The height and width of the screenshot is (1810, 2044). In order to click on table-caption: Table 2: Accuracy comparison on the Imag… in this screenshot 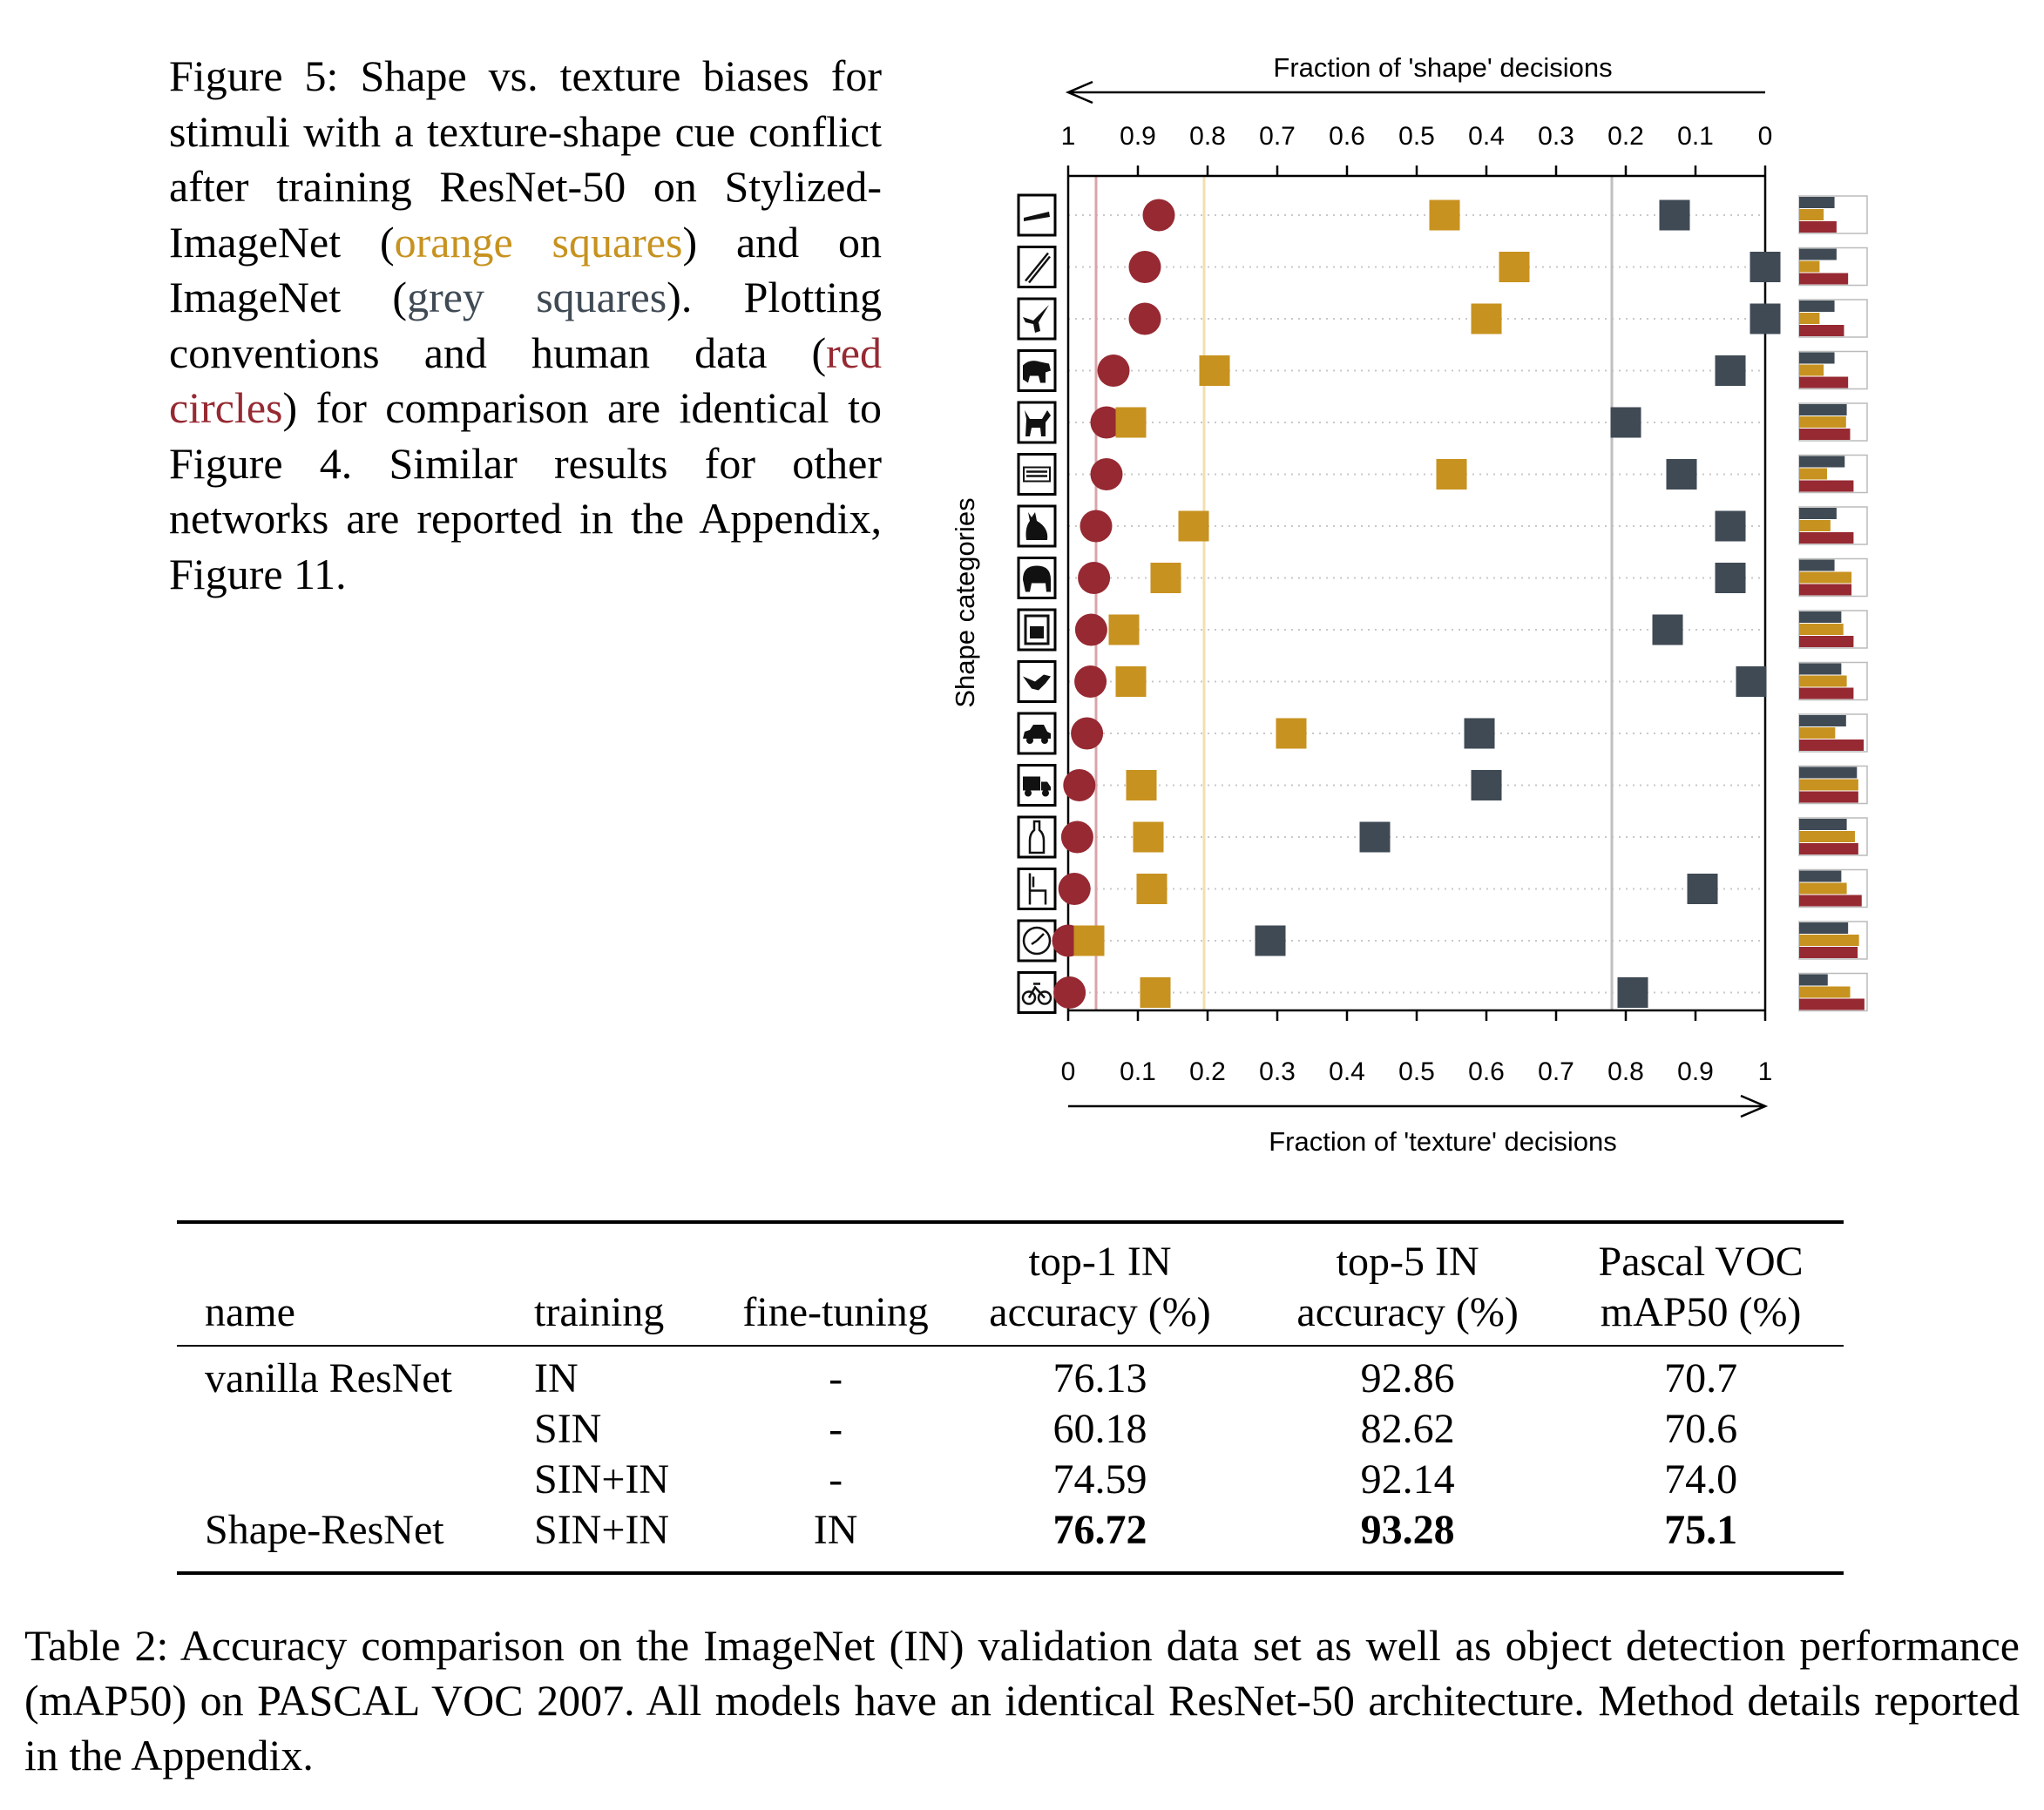, I will do `click(1022, 1700)`.